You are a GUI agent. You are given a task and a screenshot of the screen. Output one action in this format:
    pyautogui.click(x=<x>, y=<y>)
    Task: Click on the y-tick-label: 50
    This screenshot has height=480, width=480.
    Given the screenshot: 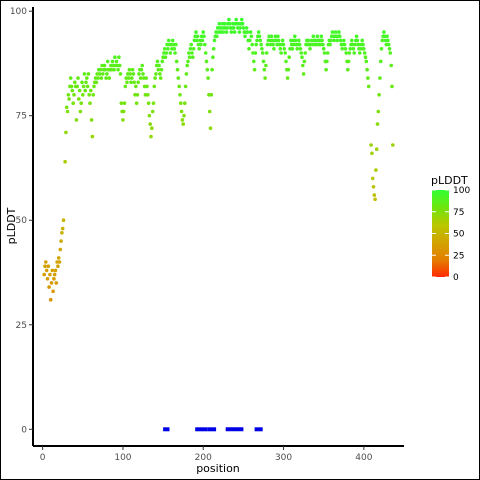 What is the action you would take?
    pyautogui.click(x=22, y=221)
    